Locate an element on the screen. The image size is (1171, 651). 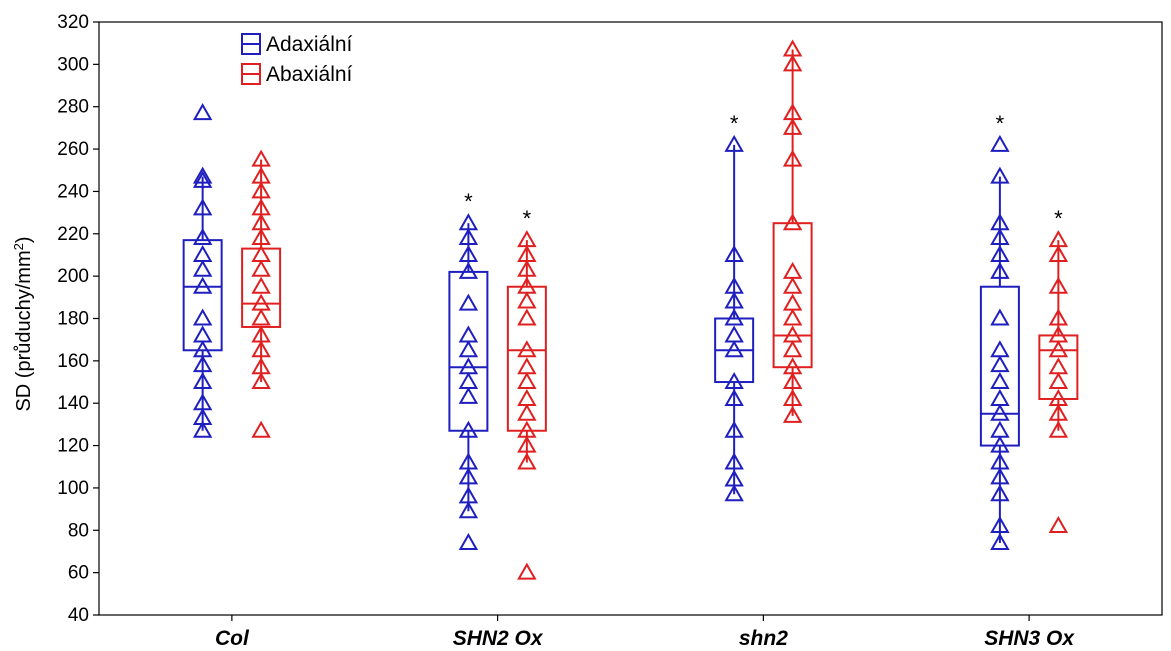
y-tick-label: 300 is located at coordinates (73, 64).